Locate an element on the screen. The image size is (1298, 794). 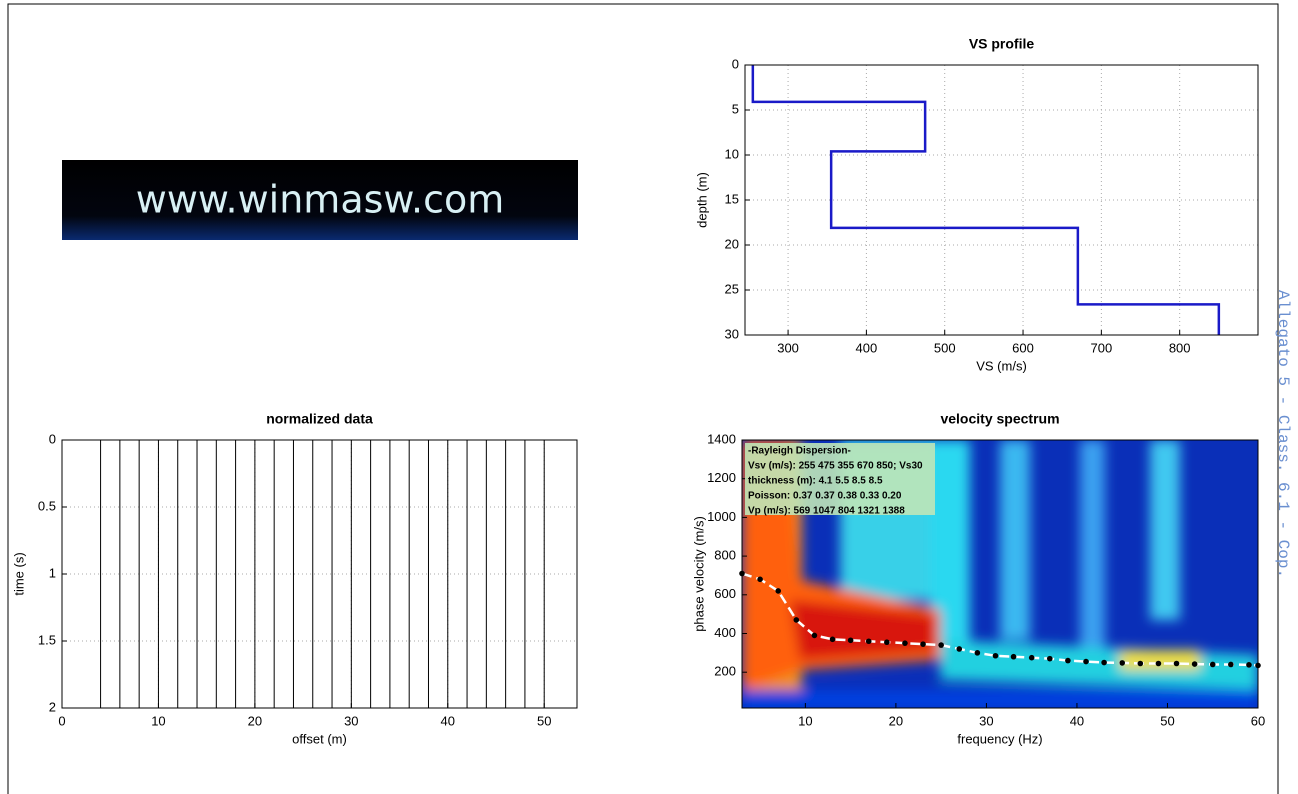
x-tick-label: 700 is located at coordinates (1102, 347).